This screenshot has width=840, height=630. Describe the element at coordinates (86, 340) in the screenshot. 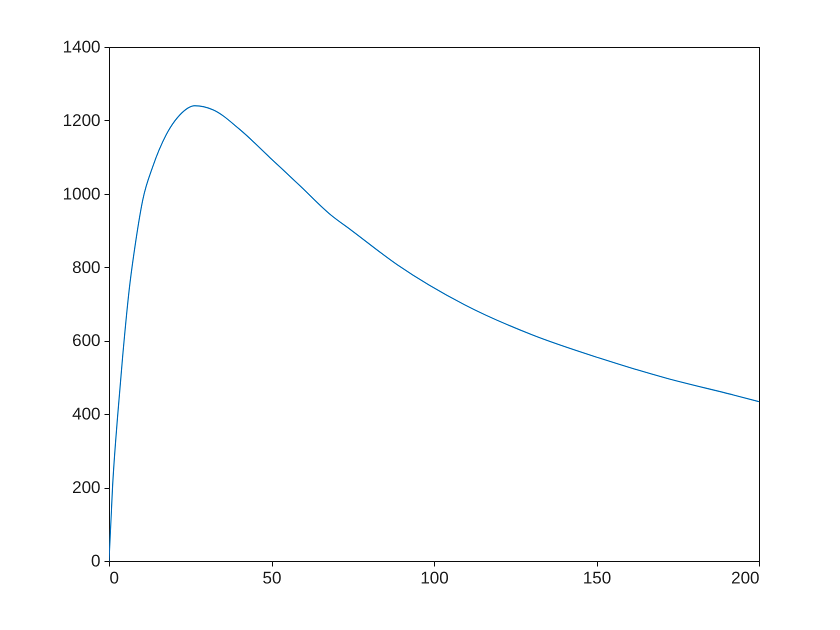

I see `y-tick-label: 600` at that location.